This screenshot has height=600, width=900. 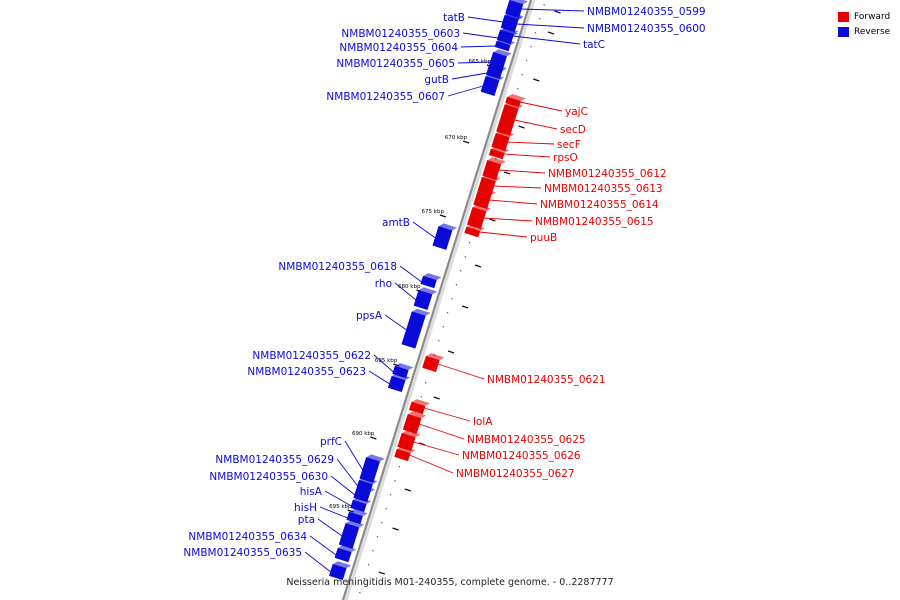 I want to click on forward-gene-label: secF, so click(x=569, y=145).